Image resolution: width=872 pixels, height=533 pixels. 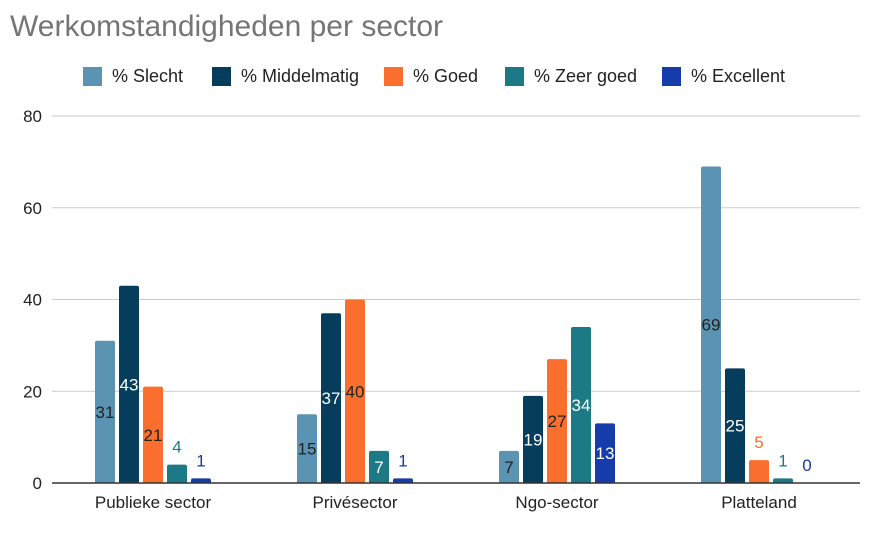 I want to click on x-tick-label: Privésector, so click(x=354, y=502).